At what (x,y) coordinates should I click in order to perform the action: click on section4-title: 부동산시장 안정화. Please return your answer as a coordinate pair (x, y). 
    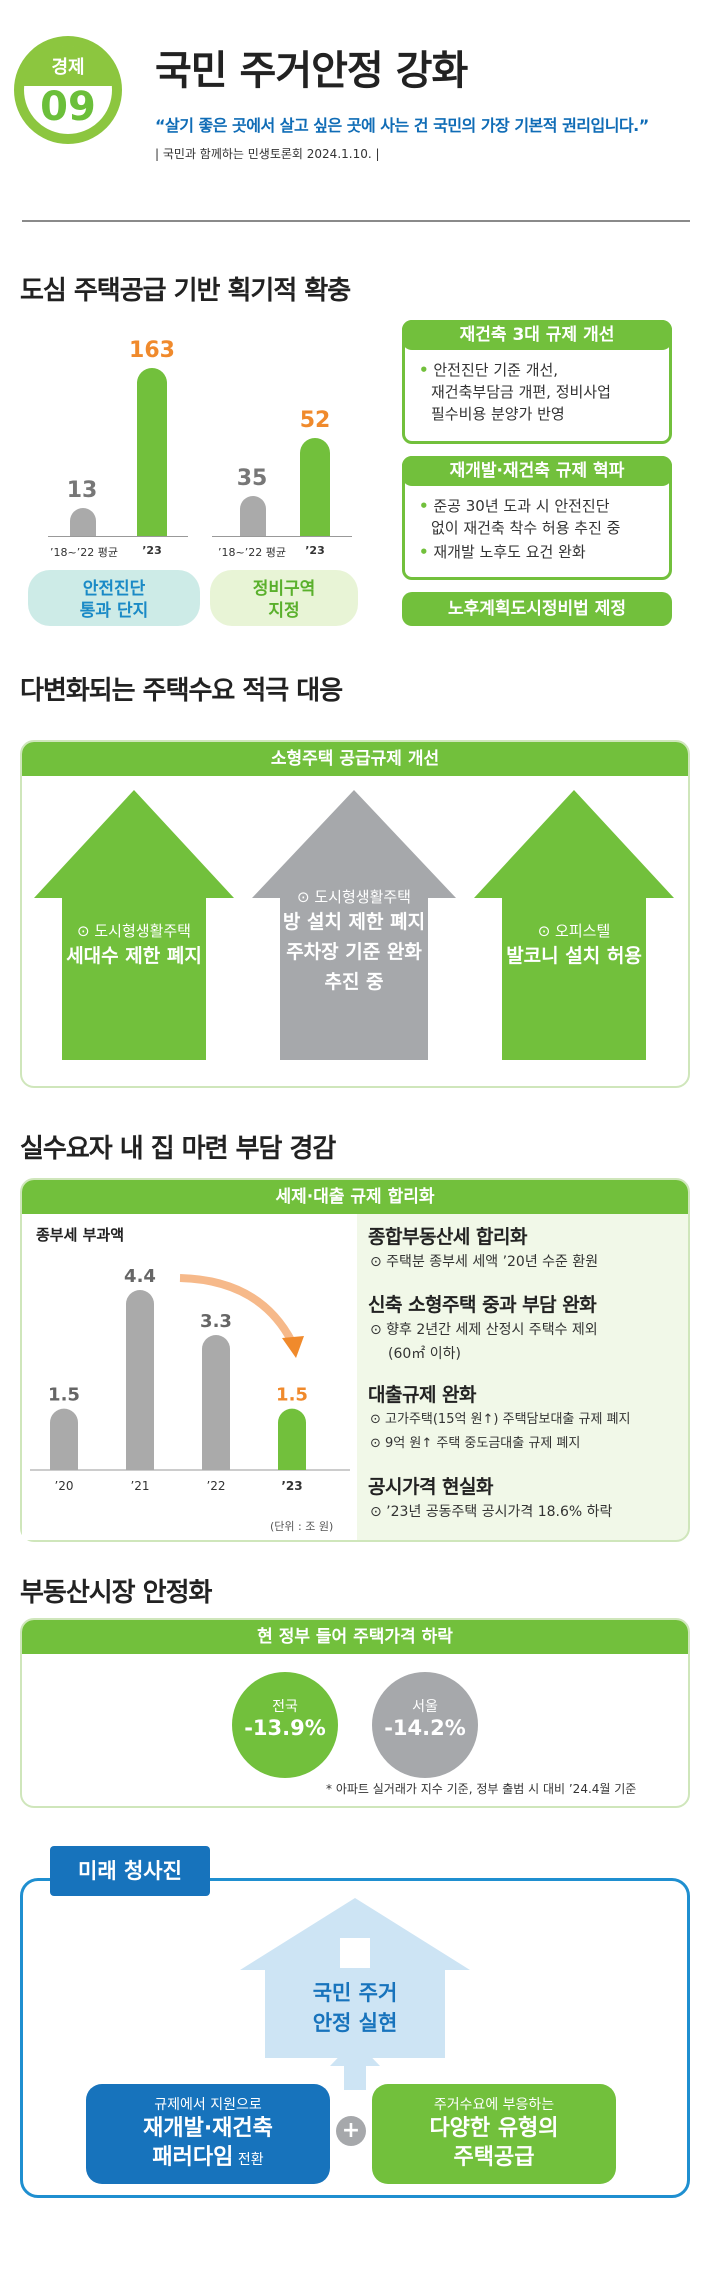
    Looking at the image, I should click on (116, 1593).